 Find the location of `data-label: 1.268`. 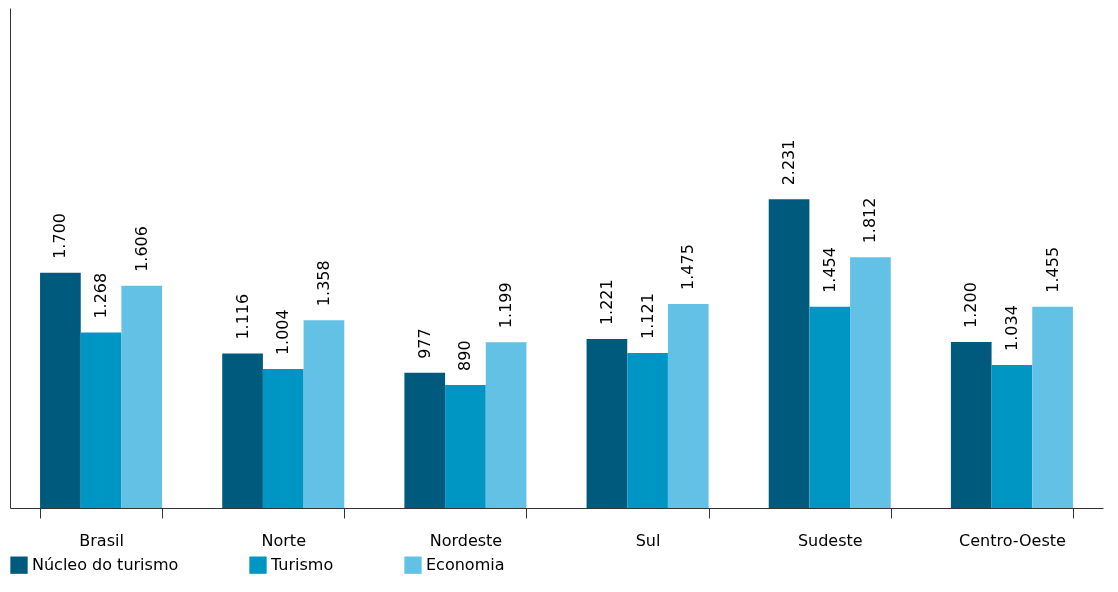

data-label: 1.268 is located at coordinates (101, 295).